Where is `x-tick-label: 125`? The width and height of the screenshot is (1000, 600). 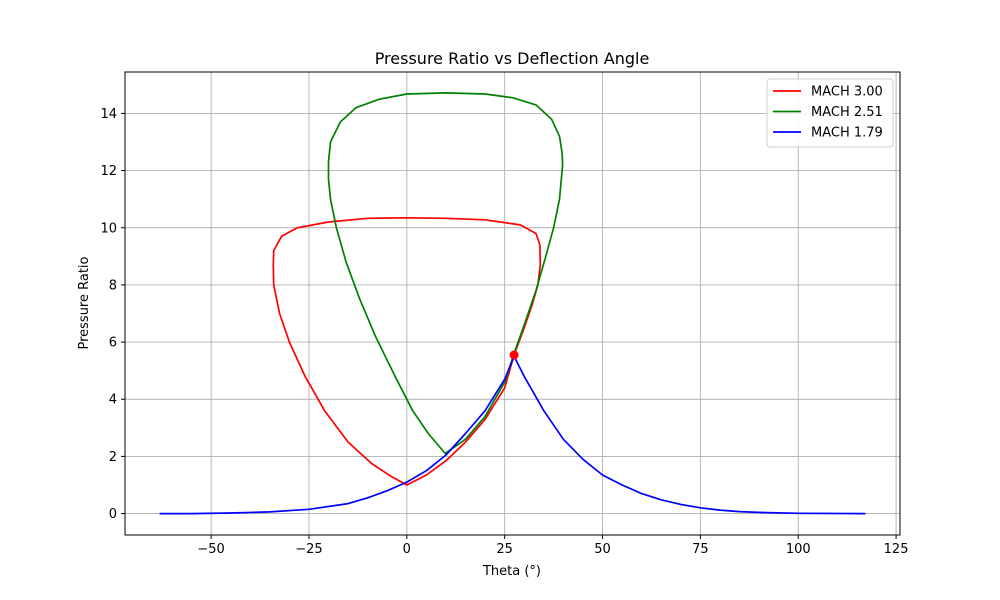
x-tick-label: 125 is located at coordinates (896, 549).